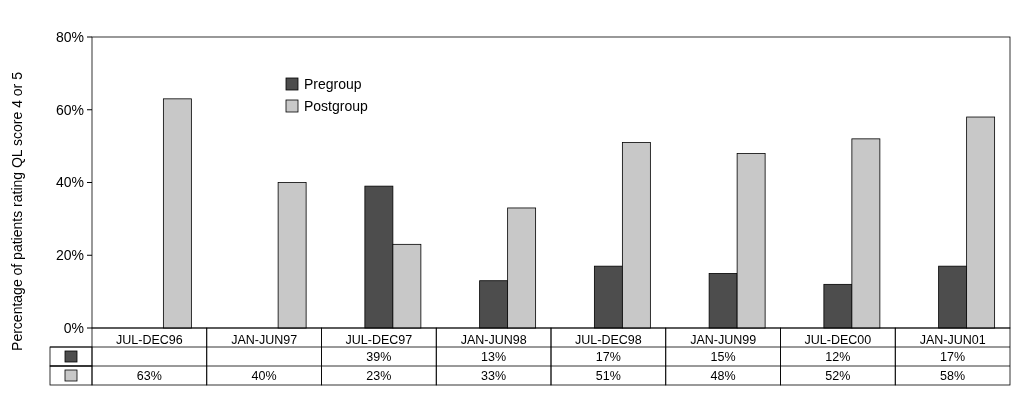  What do you see at coordinates (69, 182) in the screenshot?
I see `y-tick-label: 40%` at bounding box center [69, 182].